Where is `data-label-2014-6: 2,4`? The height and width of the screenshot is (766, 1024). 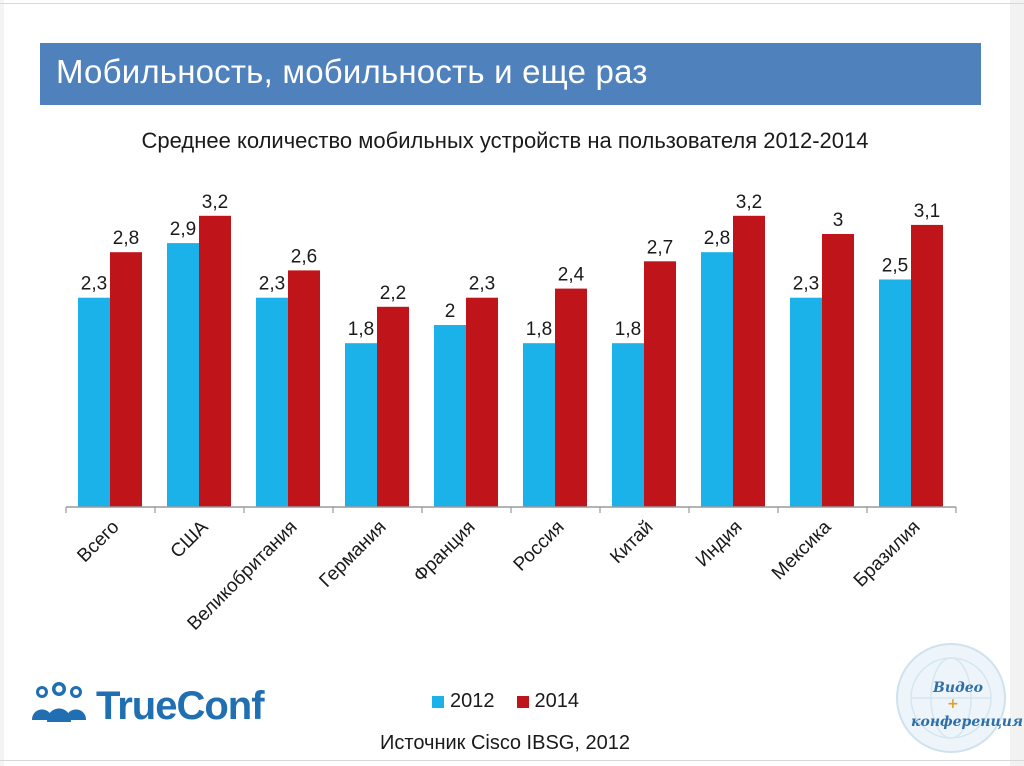 data-label-2014-6: 2,4 is located at coordinates (571, 275).